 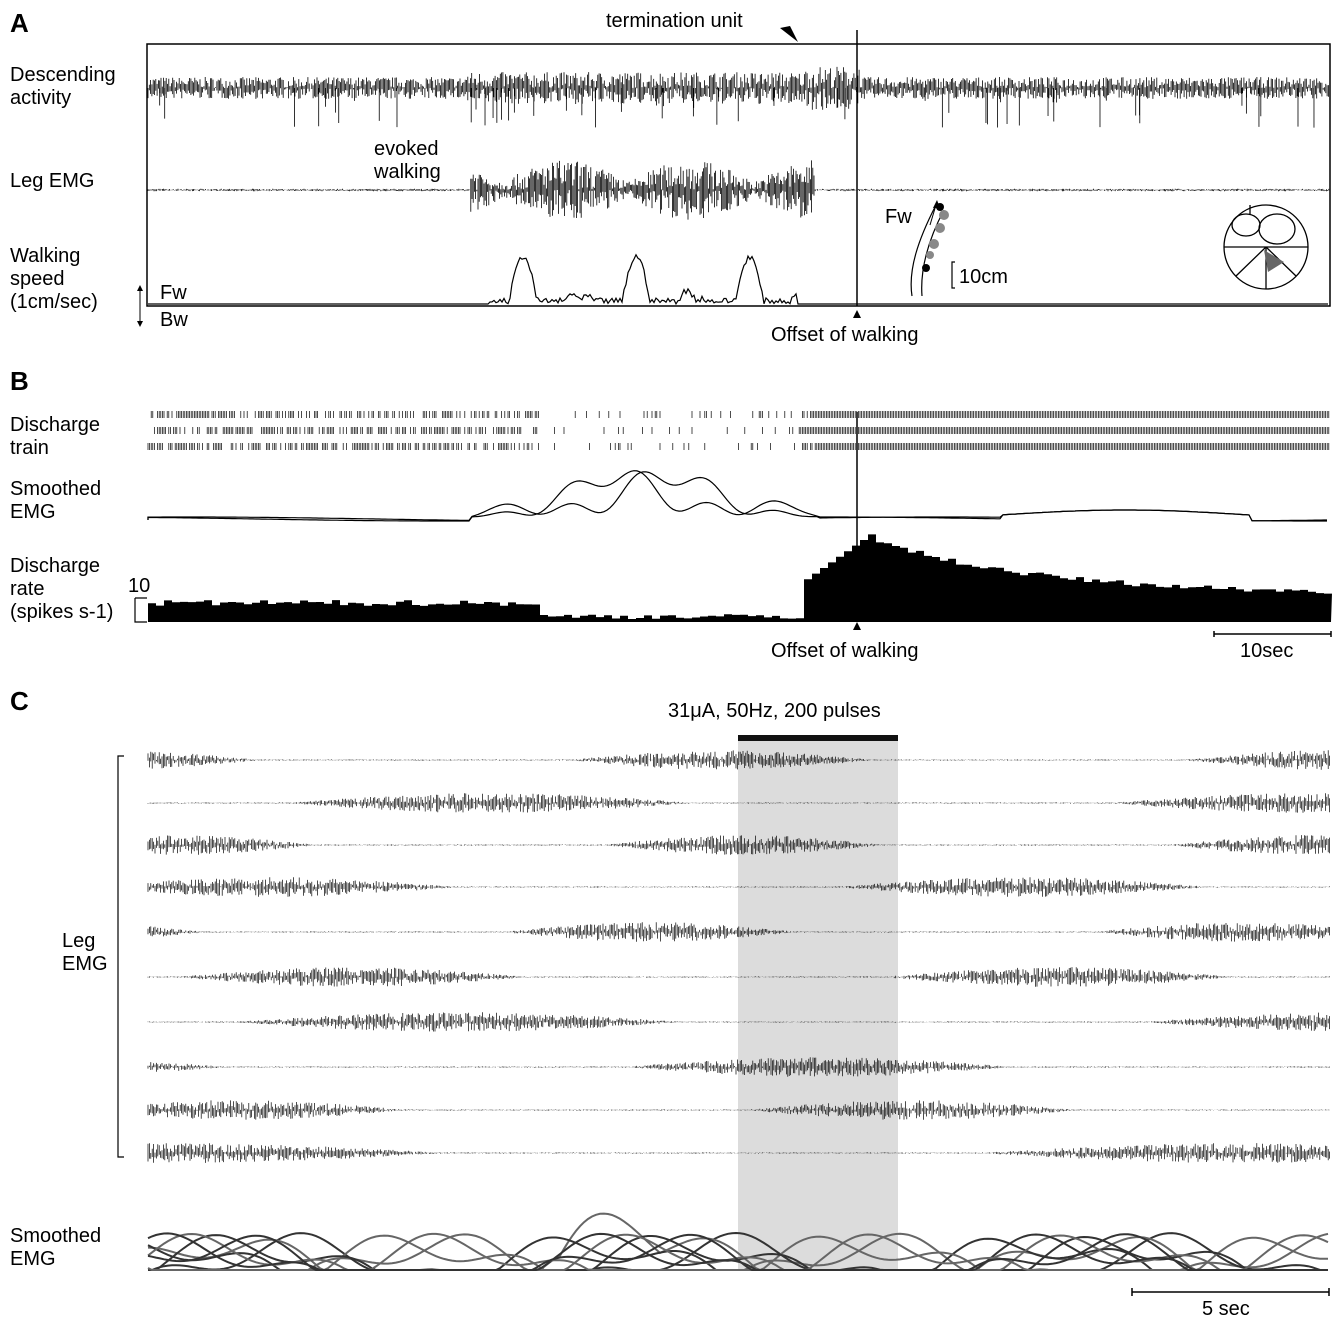 I want to click on bw-label: Bw, so click(x=174, y=320).